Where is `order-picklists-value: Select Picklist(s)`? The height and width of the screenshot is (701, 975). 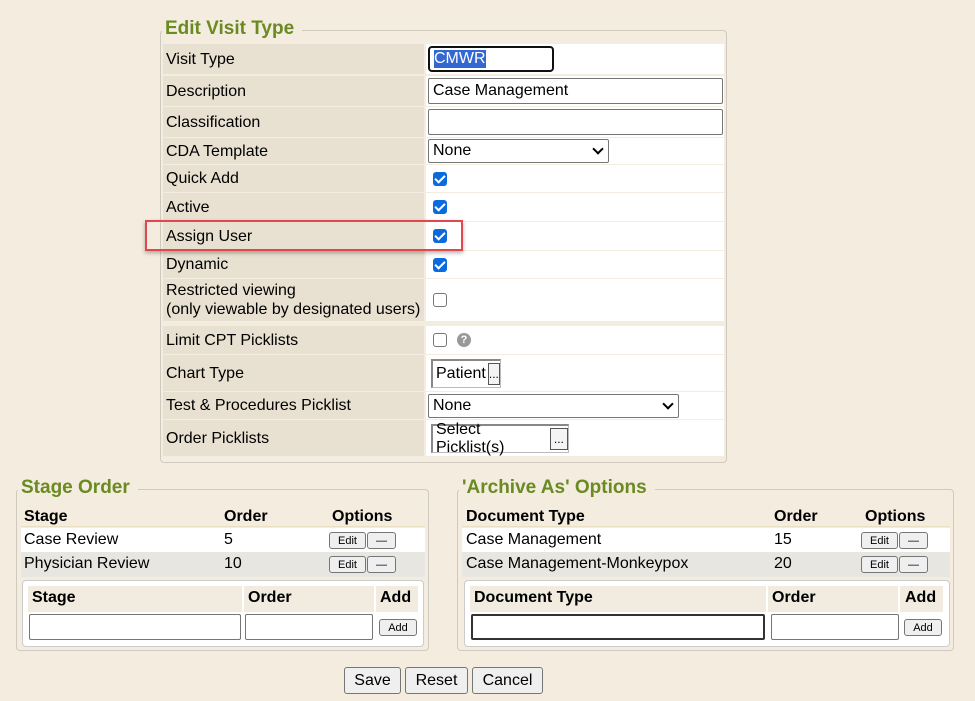
order-picklists-value: Select Picklist(s) is located at coordinates (470, 438).